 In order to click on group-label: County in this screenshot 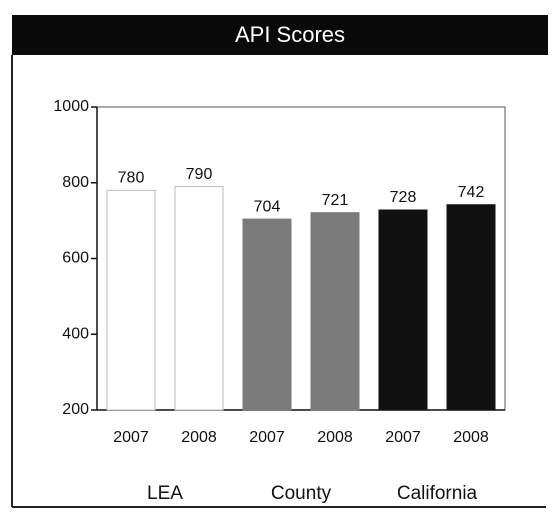, I will do `click(301, 493)`.